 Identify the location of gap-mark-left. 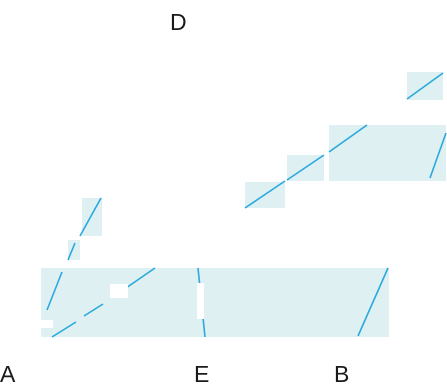
(47, 324).